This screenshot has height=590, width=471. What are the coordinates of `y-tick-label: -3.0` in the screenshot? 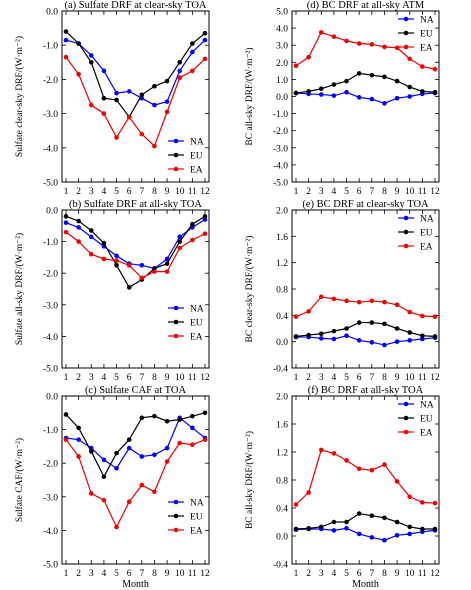 It's located at (50, 306).